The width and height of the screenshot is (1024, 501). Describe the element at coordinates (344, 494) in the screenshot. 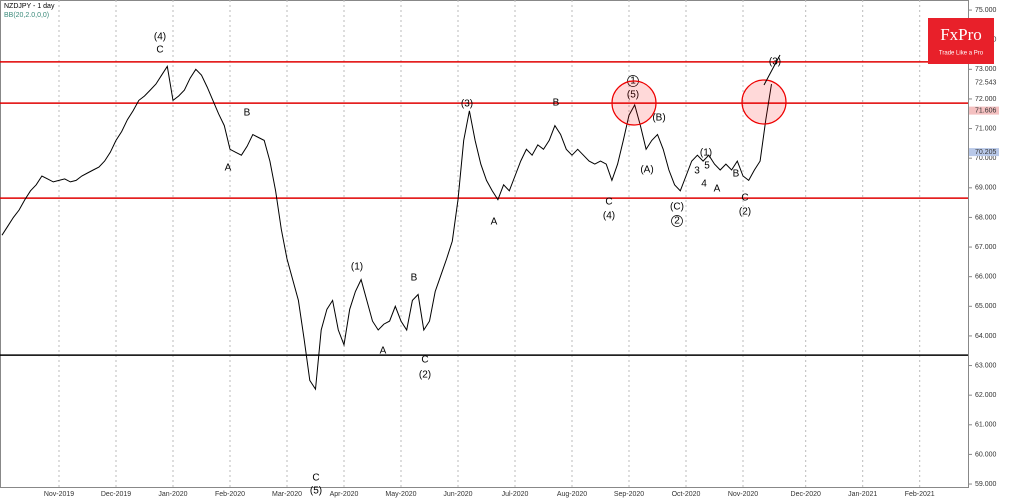

I see `x-tick-label: Apr-2020` at that location.